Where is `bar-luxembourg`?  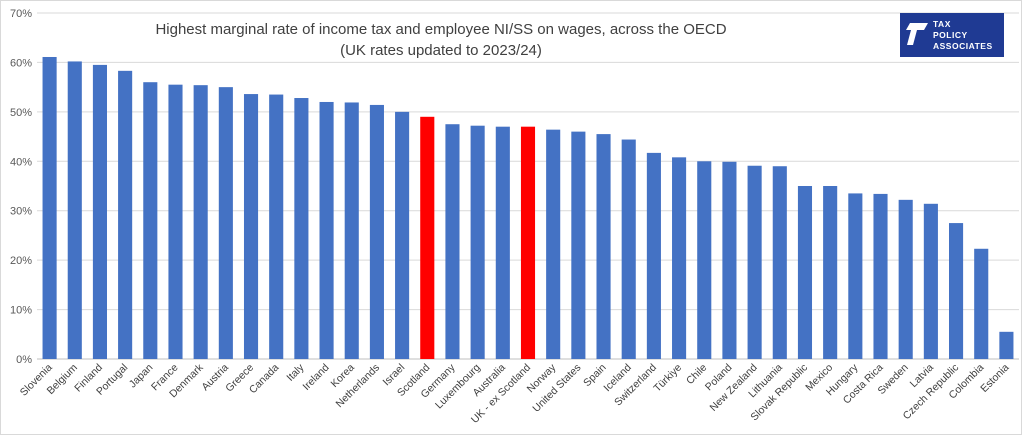 bar-luxembourg is located at coordinates (477, 242).